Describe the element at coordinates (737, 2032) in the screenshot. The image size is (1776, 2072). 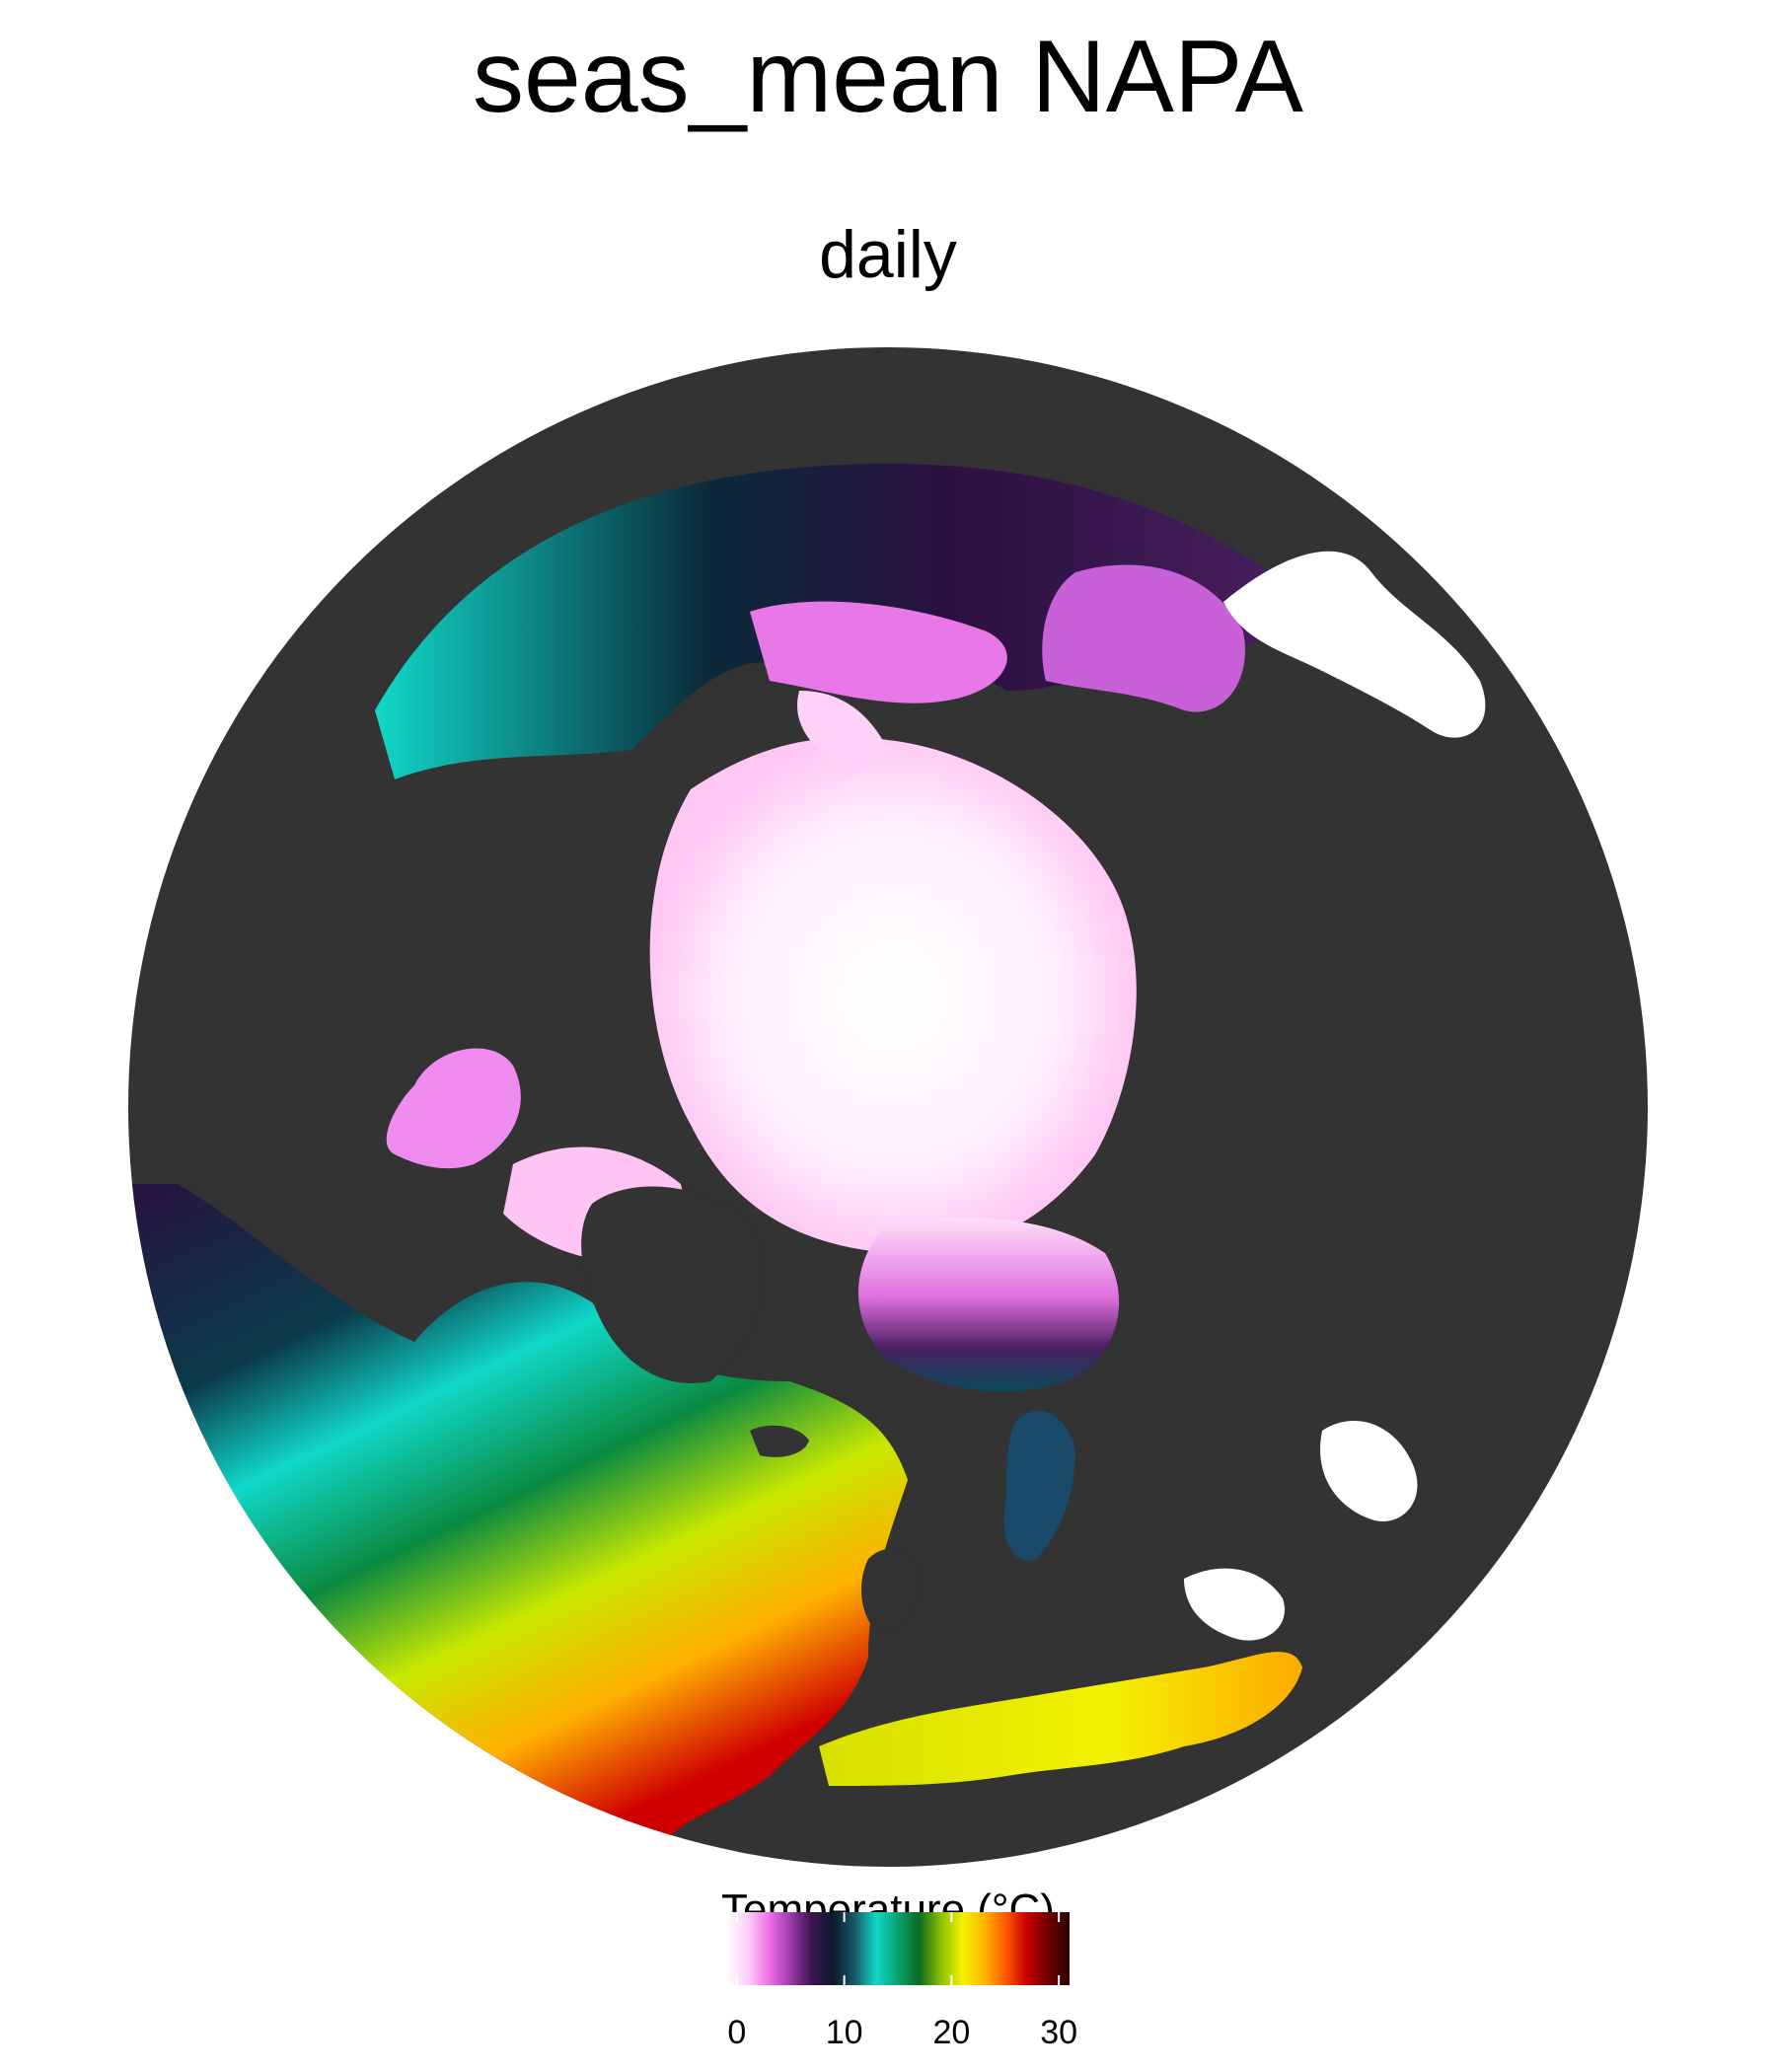
I see `colorbar-tick-label: 0` at that location.